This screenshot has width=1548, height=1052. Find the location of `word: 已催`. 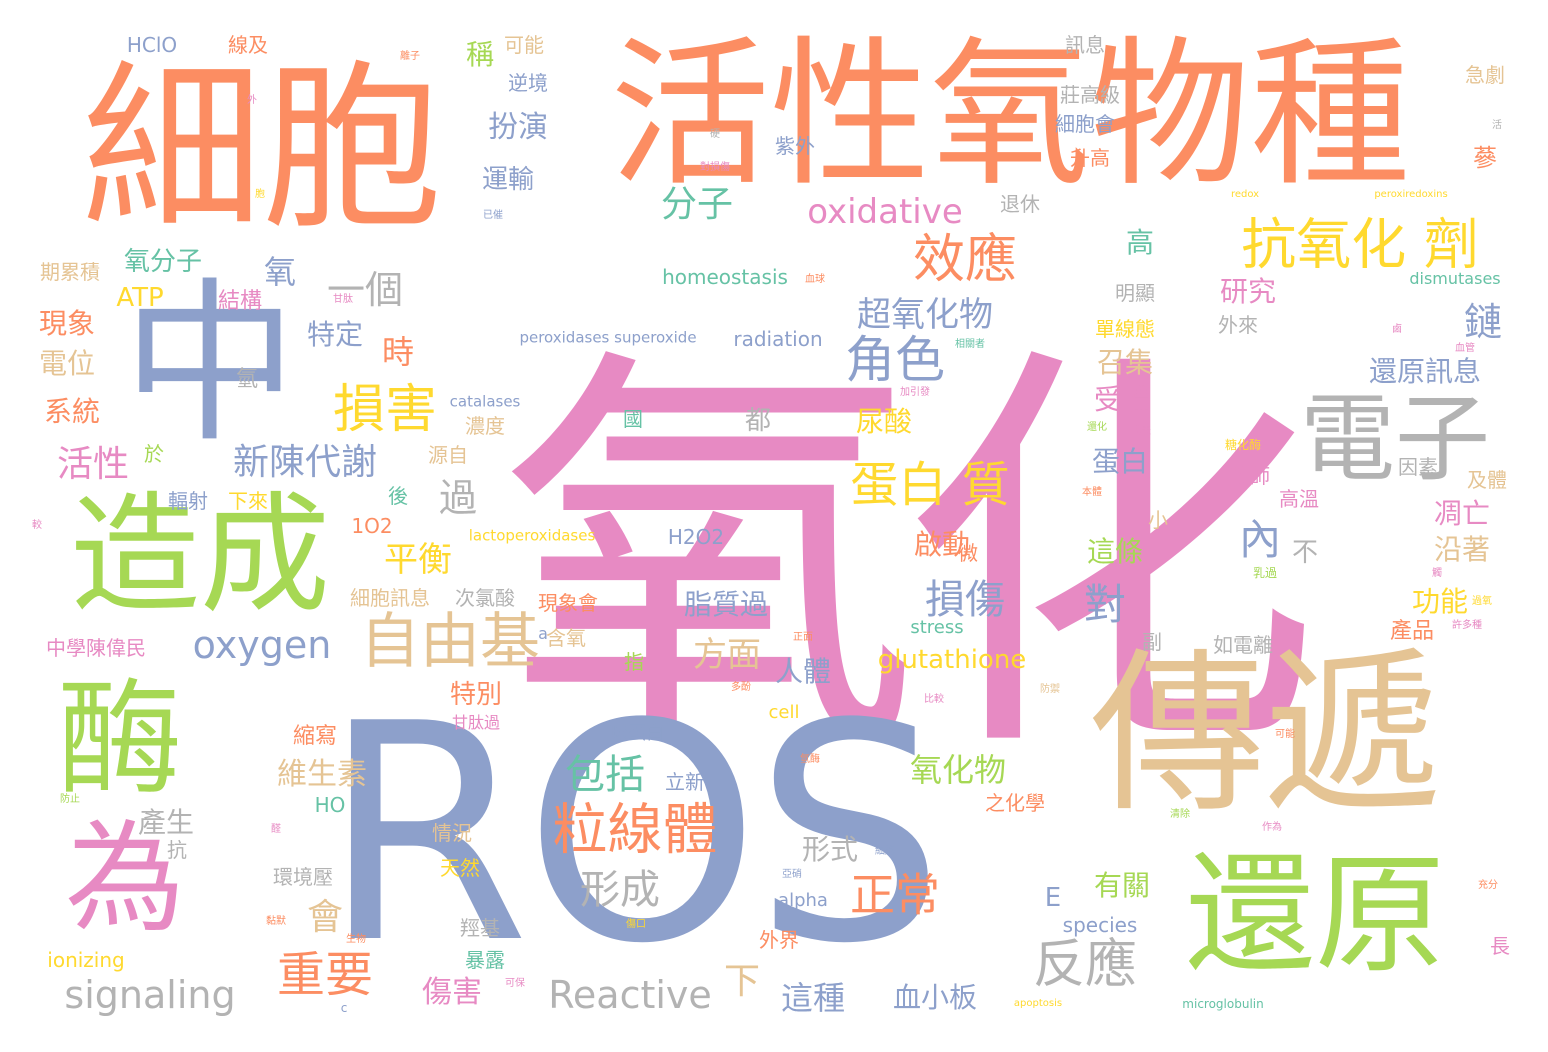

word: 已催 is located at coordinates (493, 215).